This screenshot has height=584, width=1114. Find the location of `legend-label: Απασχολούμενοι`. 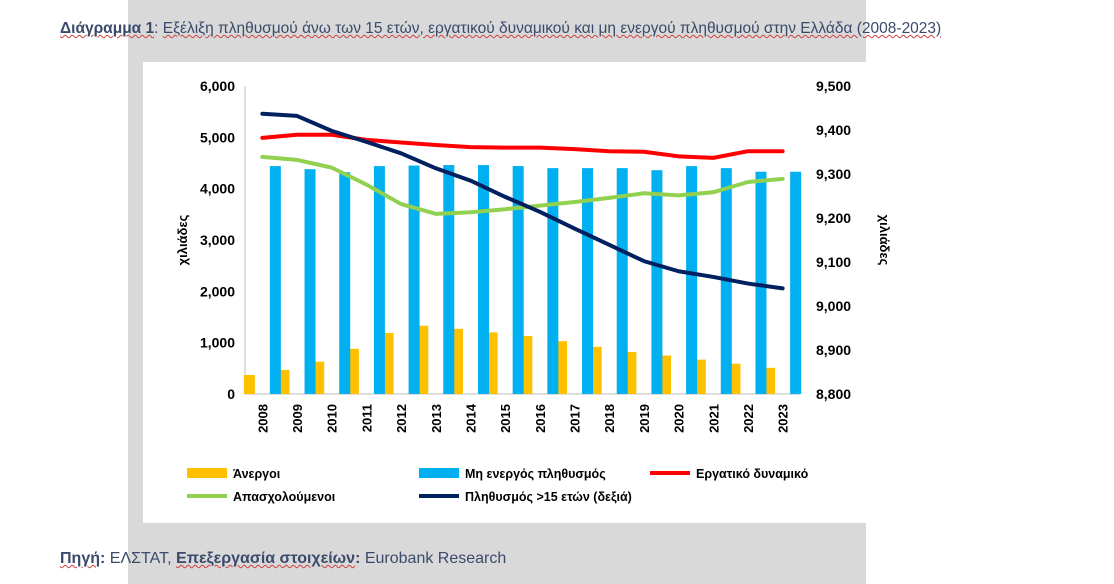

legend-label: Απασχολούμενοι is located at coordinates (284, 497).